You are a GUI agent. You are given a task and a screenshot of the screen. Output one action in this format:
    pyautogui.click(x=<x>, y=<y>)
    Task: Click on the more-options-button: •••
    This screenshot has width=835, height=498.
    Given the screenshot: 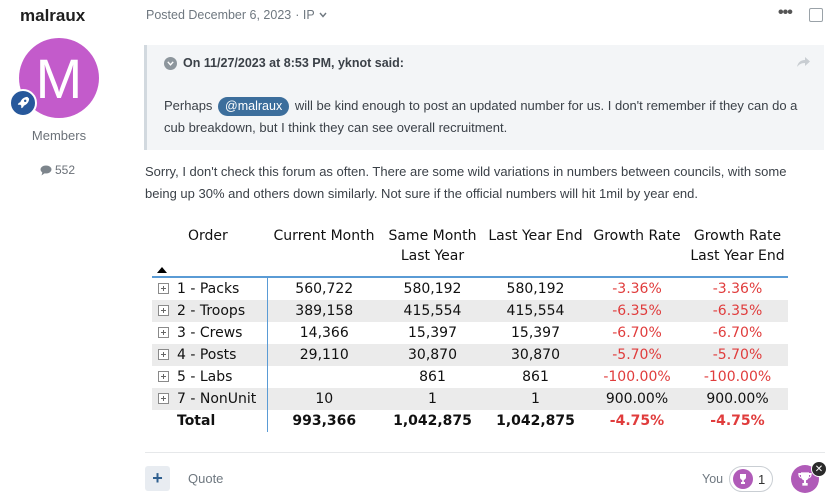 What is the action you would take?
    pyautogui.click(x=785, y=12)
    